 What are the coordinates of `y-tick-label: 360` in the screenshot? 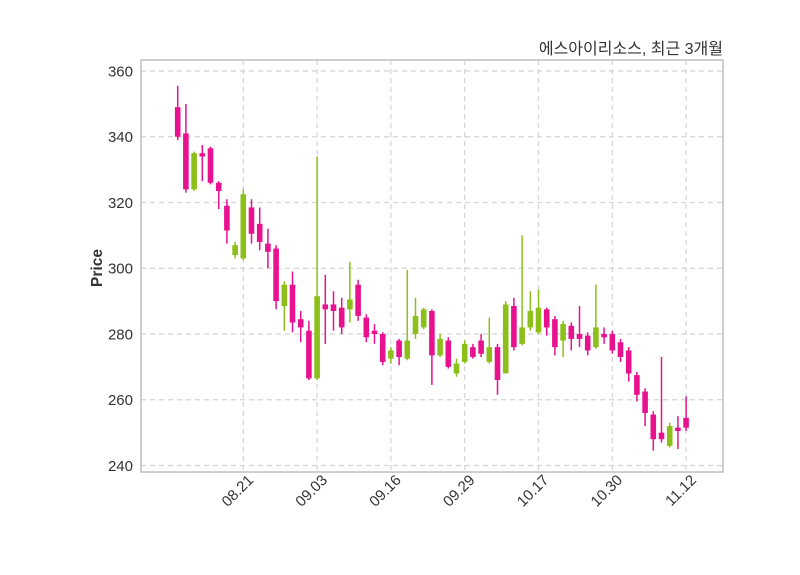 It's located at (120, 71).